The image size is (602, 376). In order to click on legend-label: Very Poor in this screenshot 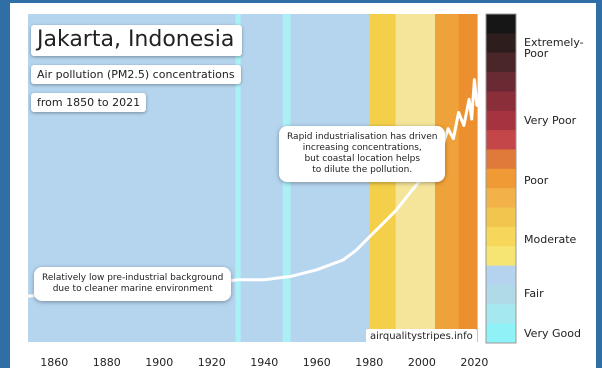, I will do `click(550, 120)`.